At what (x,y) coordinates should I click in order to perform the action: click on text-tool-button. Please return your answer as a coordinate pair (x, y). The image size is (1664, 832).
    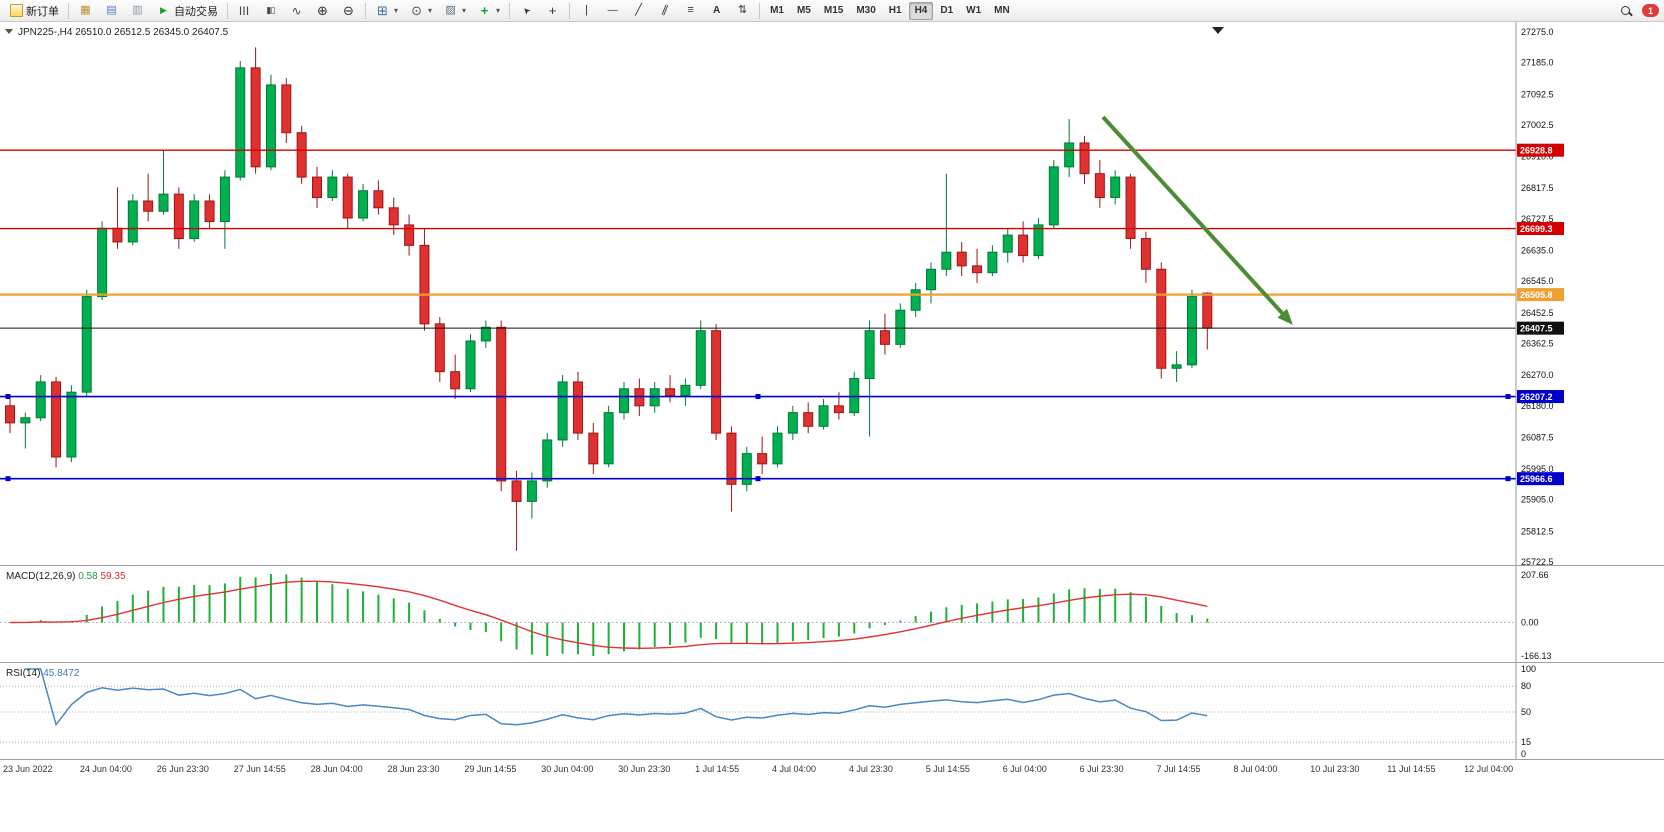
    Looking at the image, I should click on (716, 11).